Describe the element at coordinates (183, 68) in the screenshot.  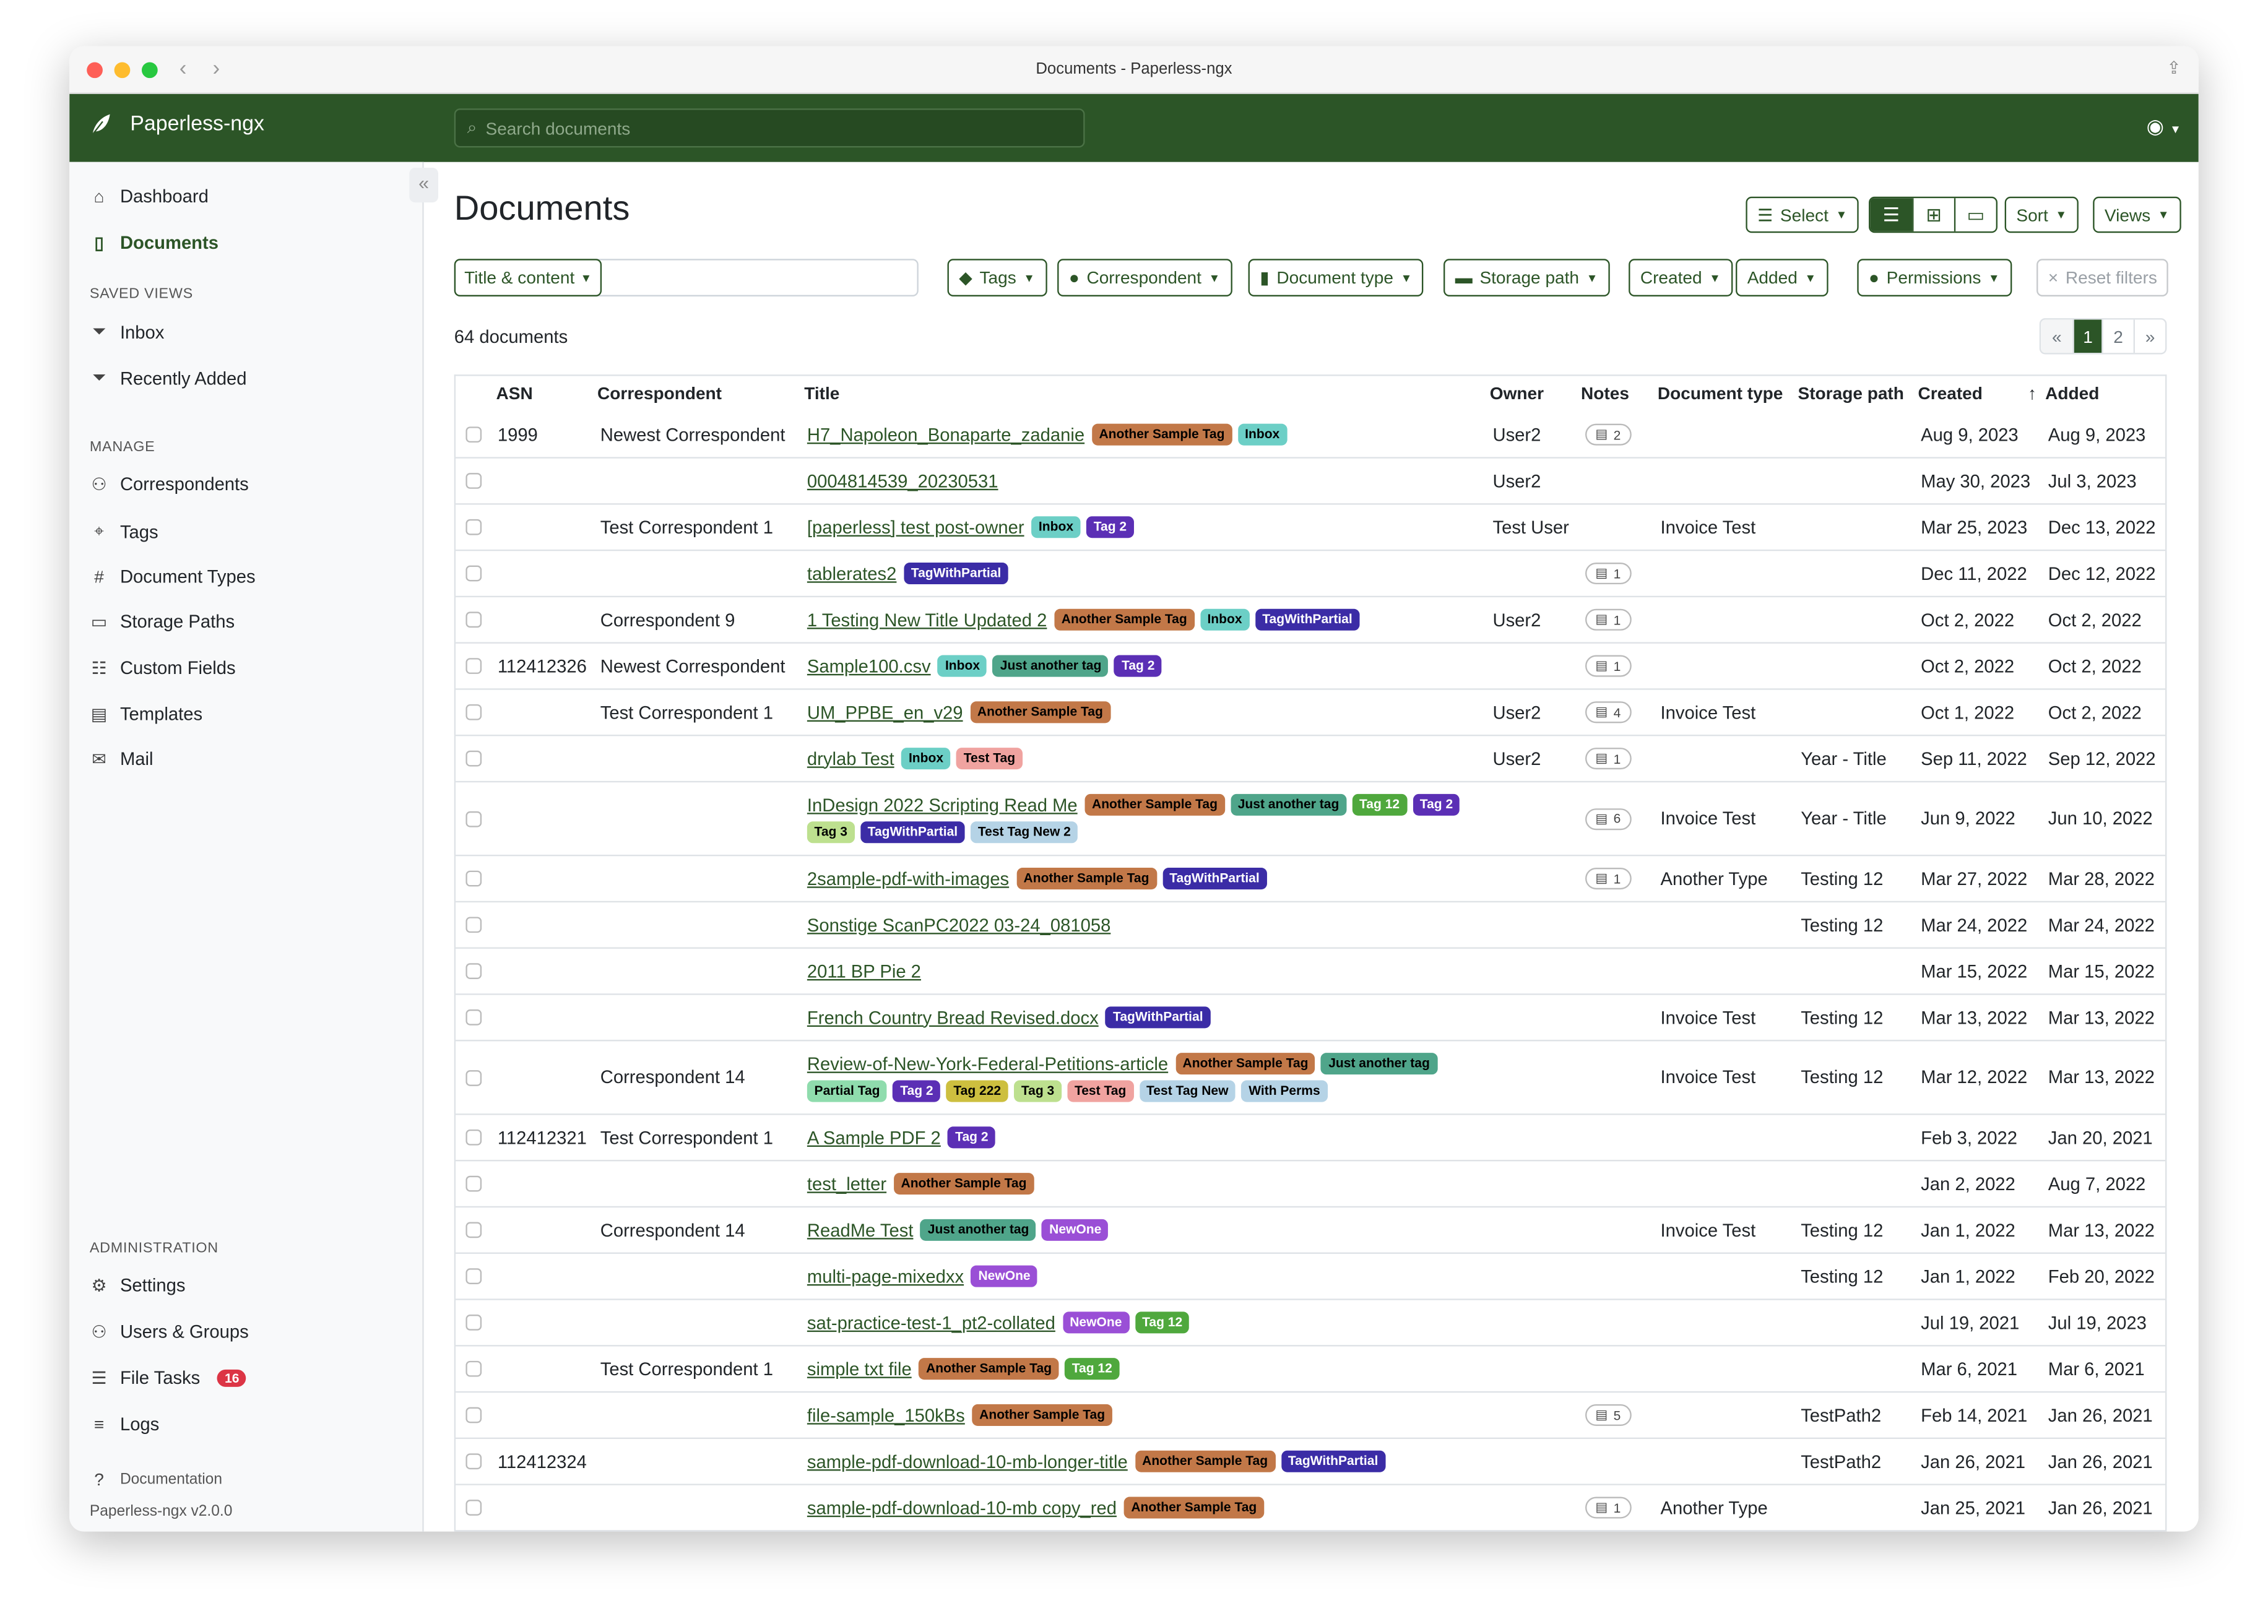
I see `back-icon: ‹` at that location.